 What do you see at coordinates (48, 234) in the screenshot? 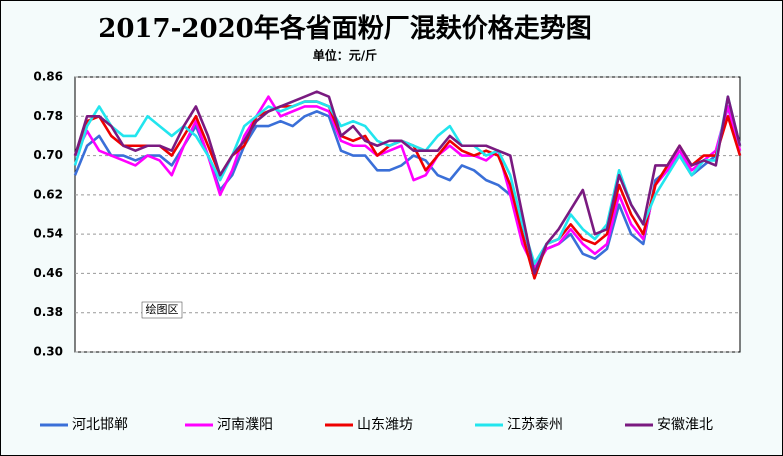
I see `y-tick-label: 0.54` at bounding box center [48, 234].